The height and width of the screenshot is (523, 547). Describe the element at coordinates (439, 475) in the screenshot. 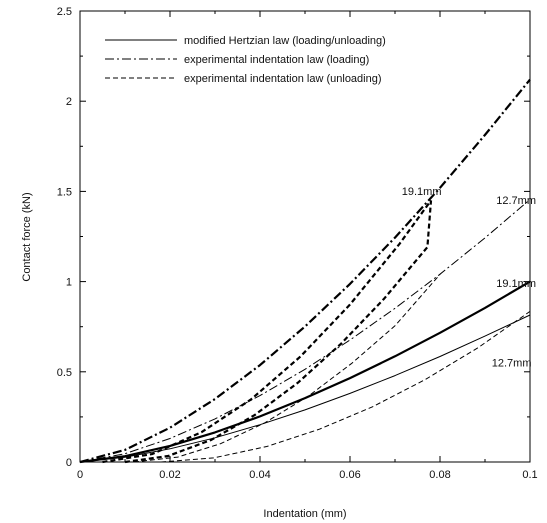

I see `x-tick-label: 0.08` at that location.